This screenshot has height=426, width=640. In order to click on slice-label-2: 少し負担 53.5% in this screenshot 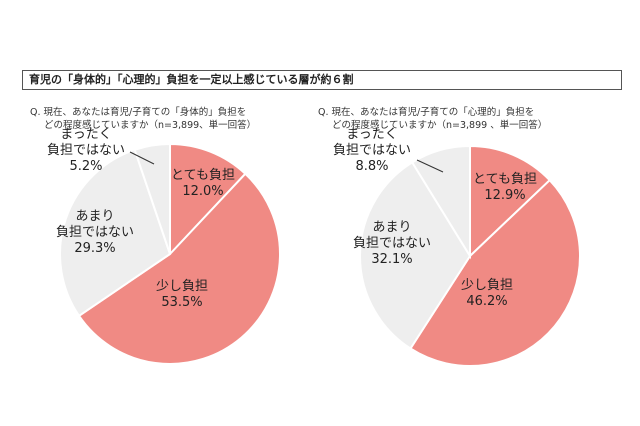, I will do `click(182, 294)`.